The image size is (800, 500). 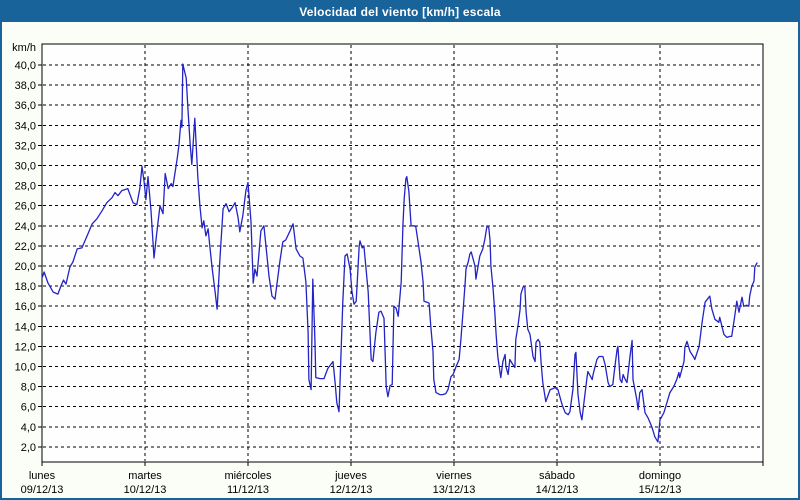 I want to click on day-date-label: 14/12/13, so click(x=557, y=490).